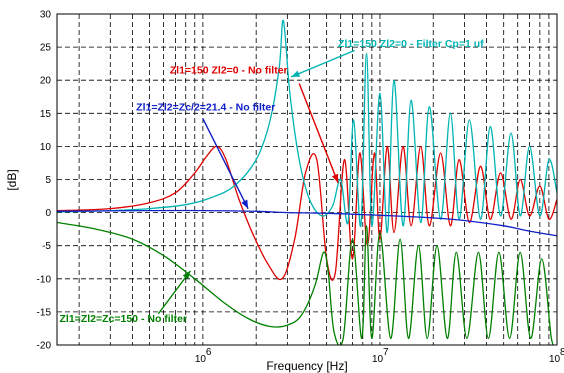 This screenshot has width=564, height=373. Describe the element at coordinates (46, 15) in the screenshot. I see `y-tick-label: 30` at that location.